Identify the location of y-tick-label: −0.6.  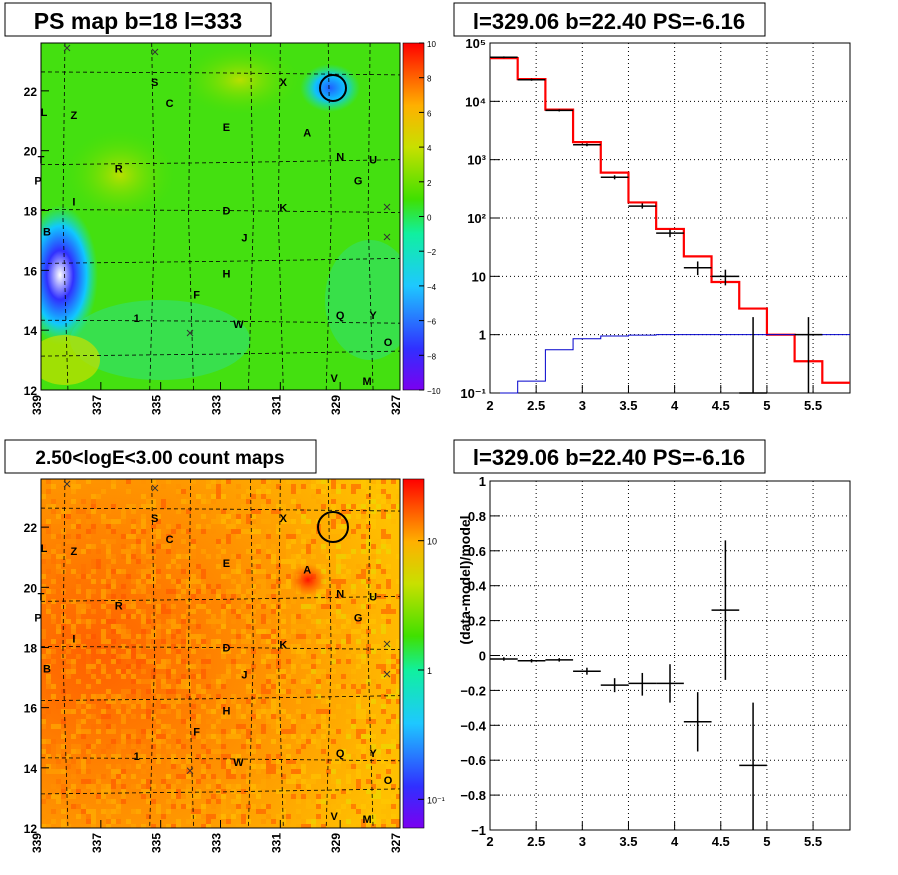
(473, 760).